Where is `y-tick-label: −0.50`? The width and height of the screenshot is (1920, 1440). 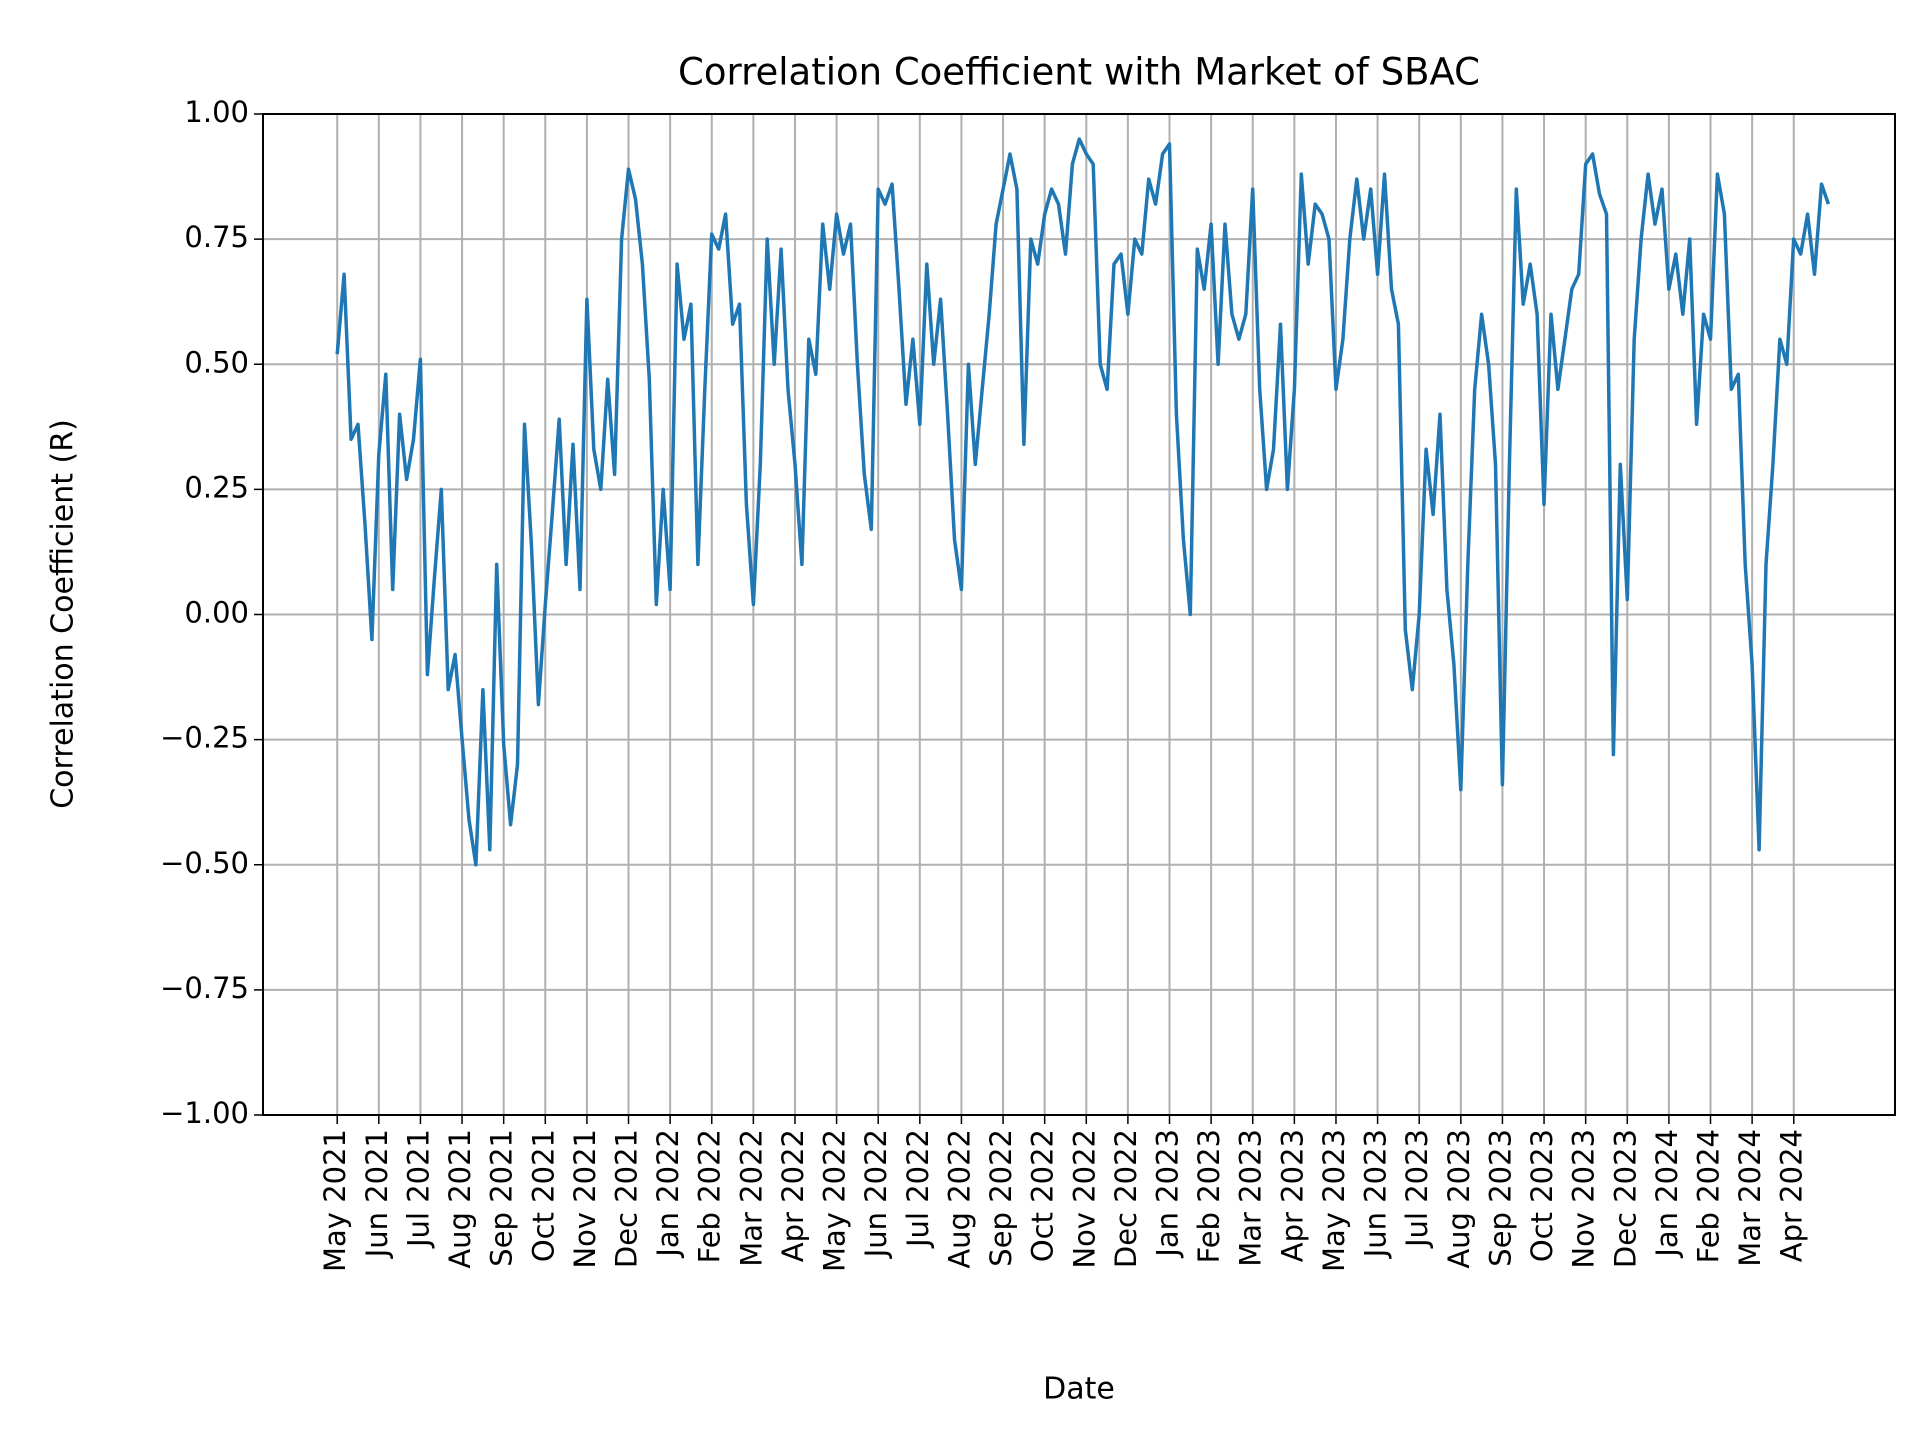 y-tick-label: −0.50 is located at coordinates (204, 863).